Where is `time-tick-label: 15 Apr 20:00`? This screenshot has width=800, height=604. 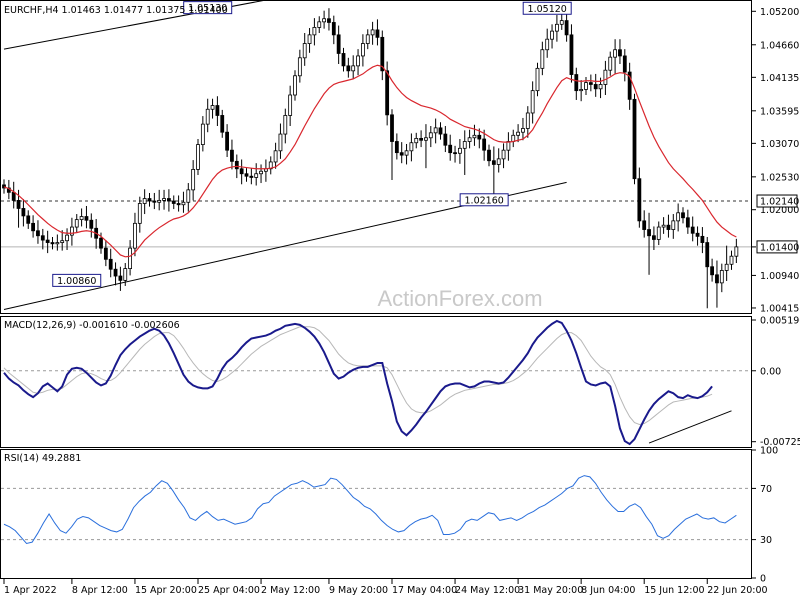 time-tick-label: 15 Apr 20:00 is located at coordinates (166, 590).